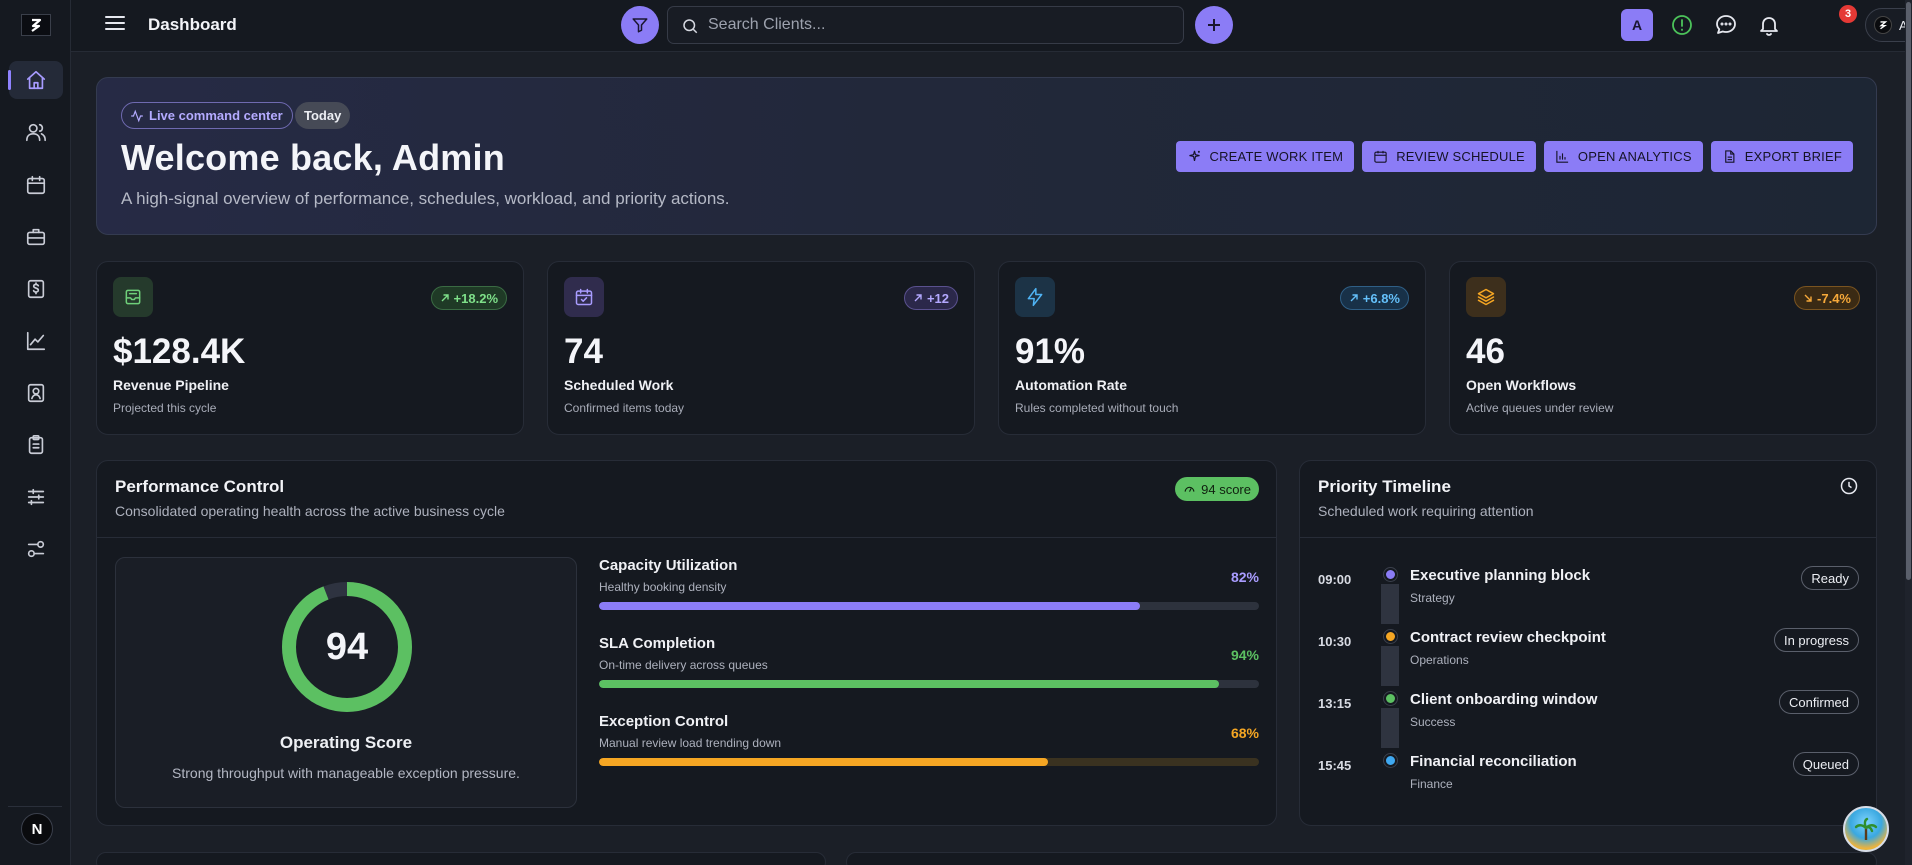  What do you see at coordinates (323, 115) in the screenshot?
I see `today-badge: Today` at bounding box center [323, 115].